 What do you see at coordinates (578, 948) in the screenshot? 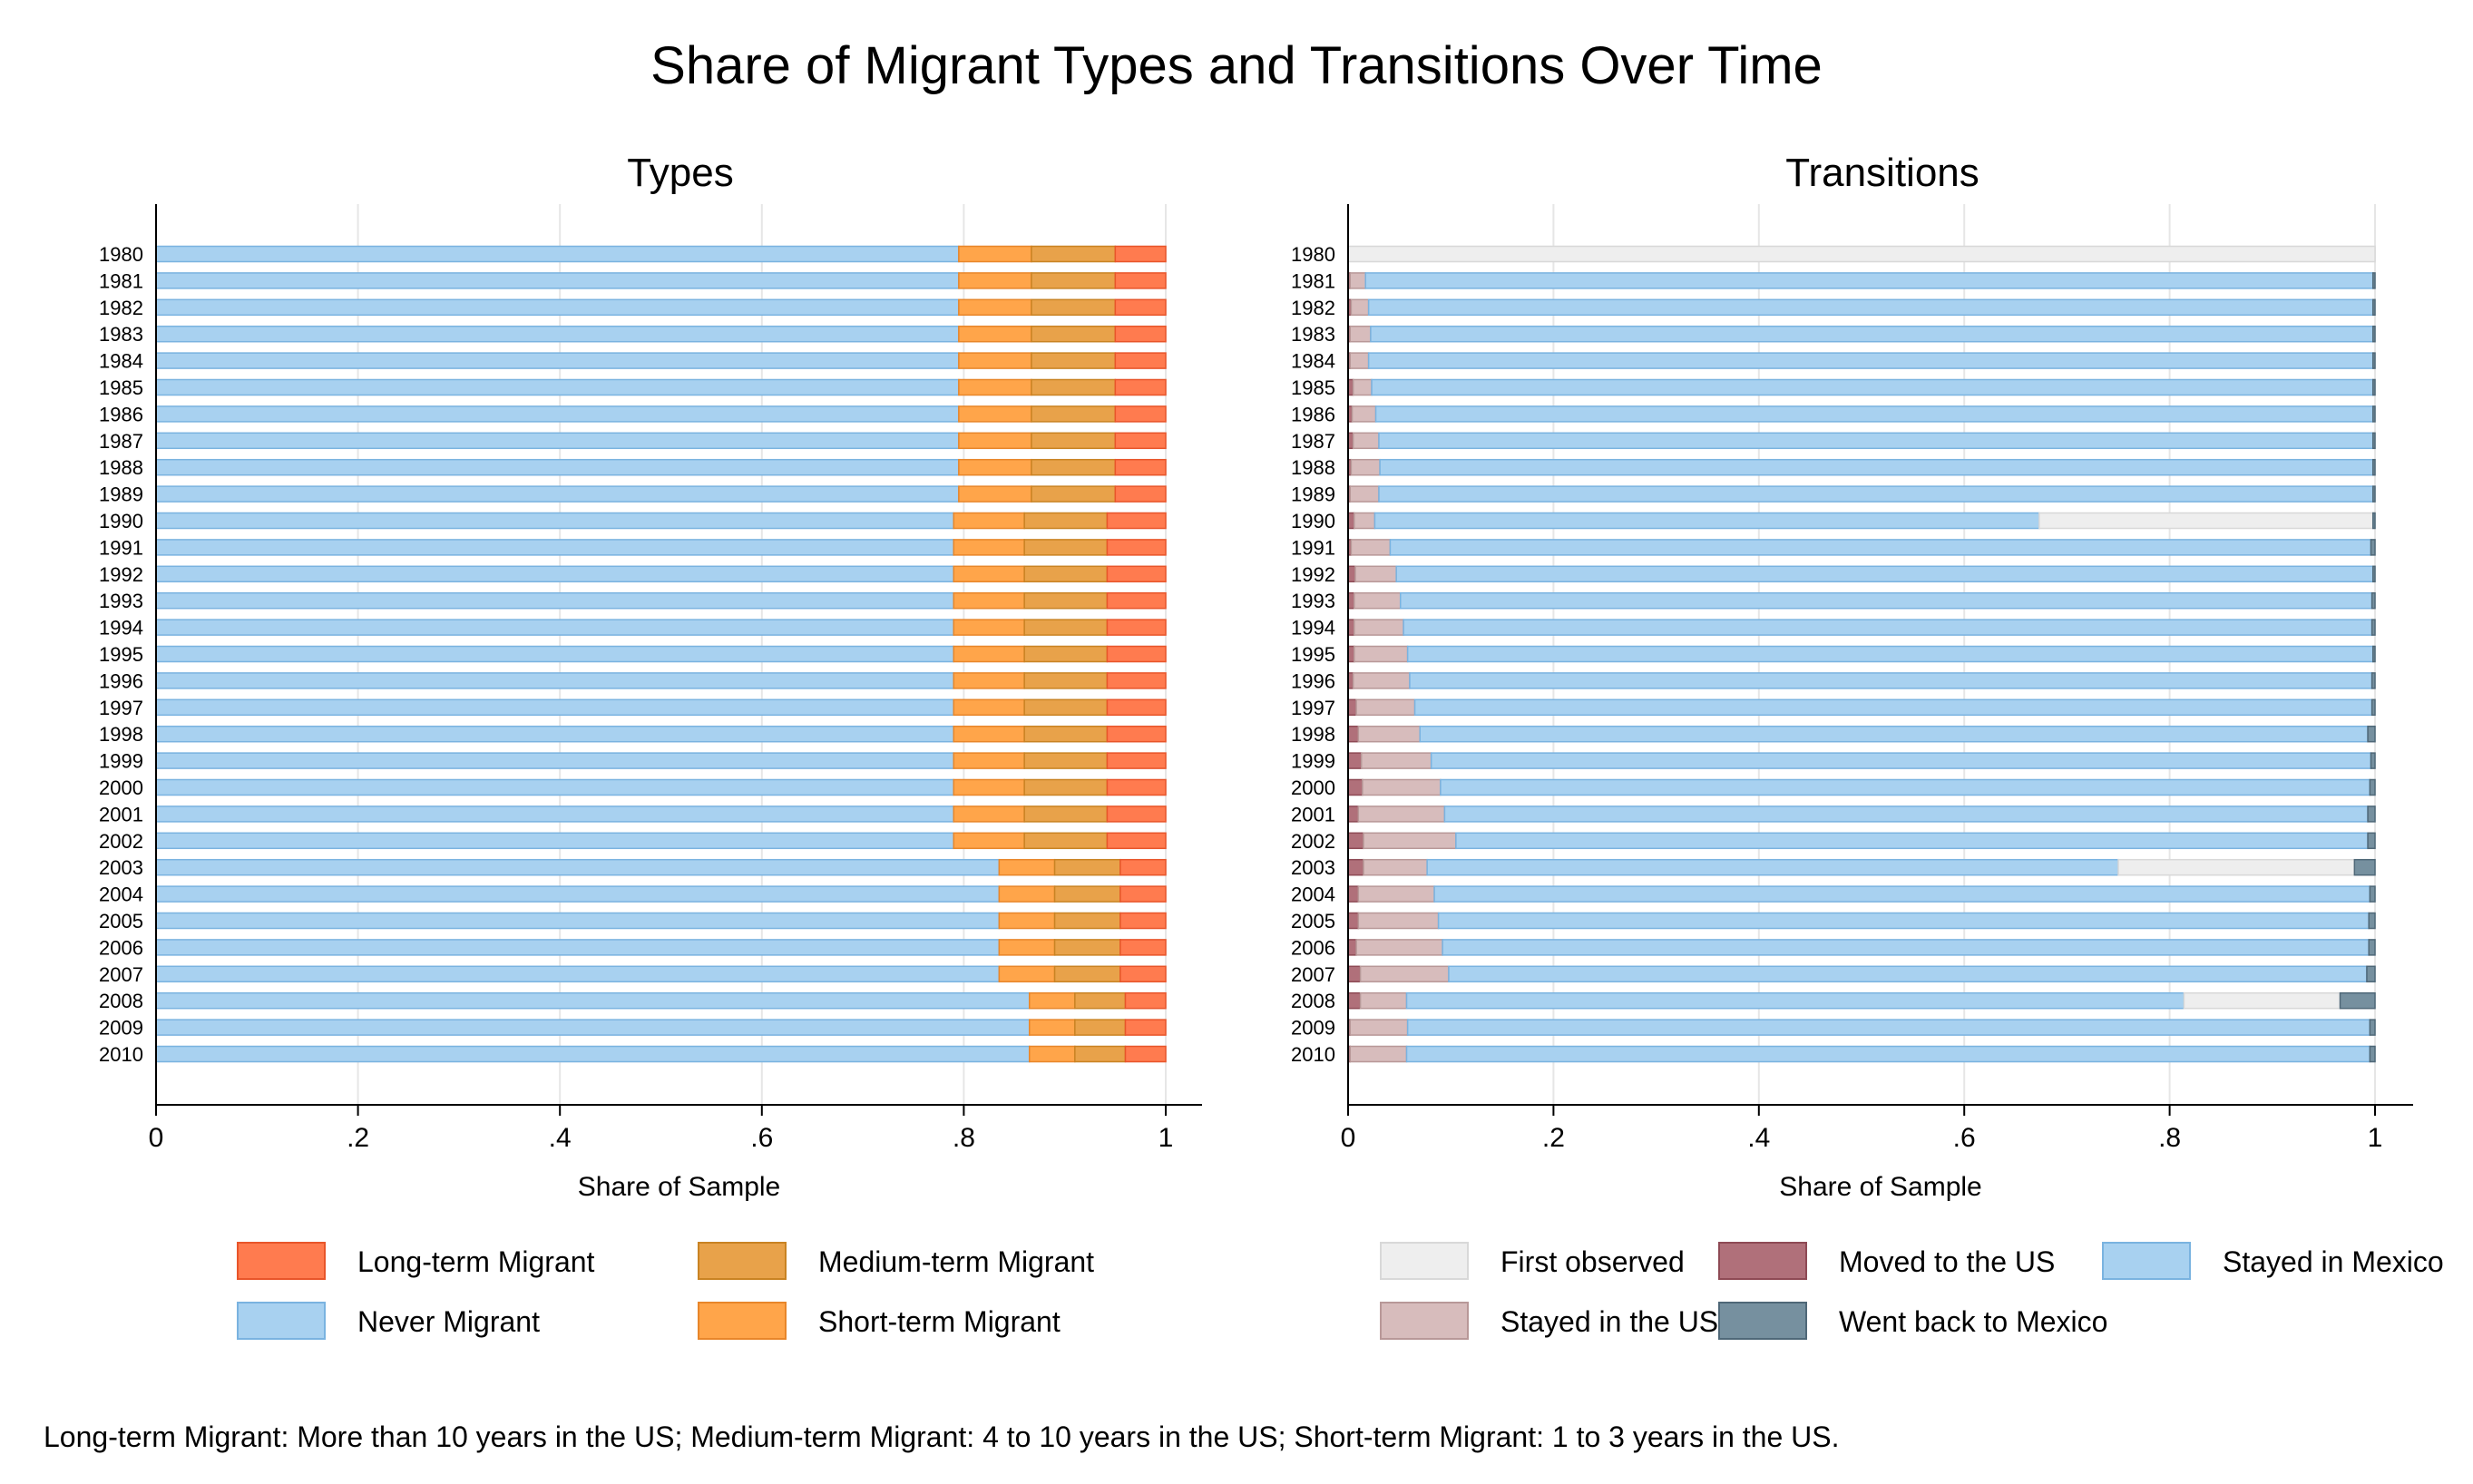
I see `bar-never-2006` at bounding box center [578, 948].